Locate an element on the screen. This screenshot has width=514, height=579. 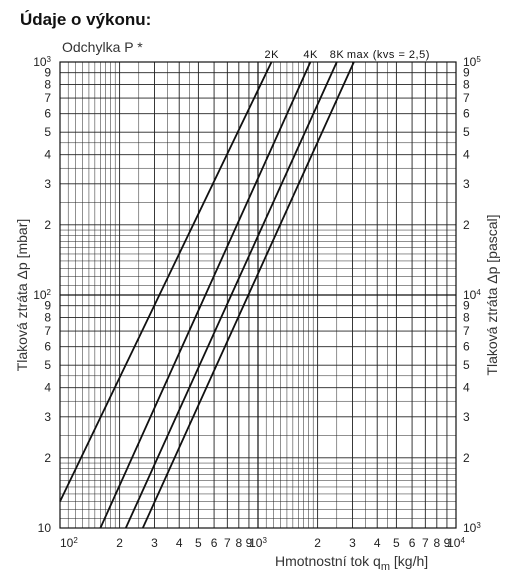
section-heading: Údaje o výkonu: is located at coordinates (86, 19).